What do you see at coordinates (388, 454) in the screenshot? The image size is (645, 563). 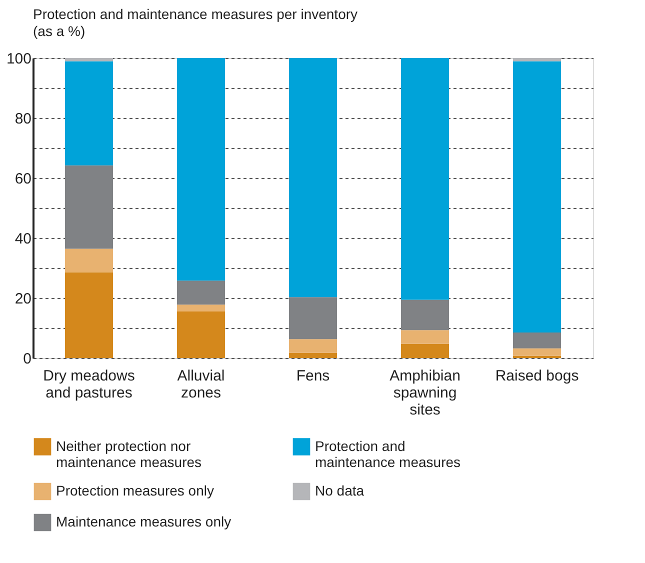 I see `legend-label: Protection and maintenance measures` at bounding box center [388, 454].